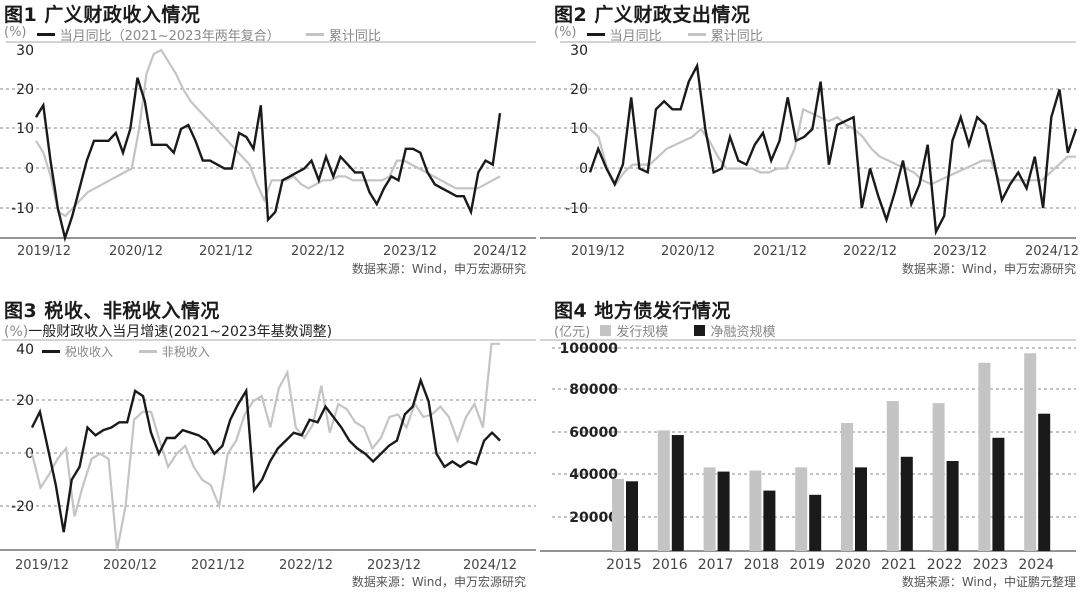  I want to click on legend-item-monthly: 当月同比（2021~2023年两年复合）, so click(158, 34).